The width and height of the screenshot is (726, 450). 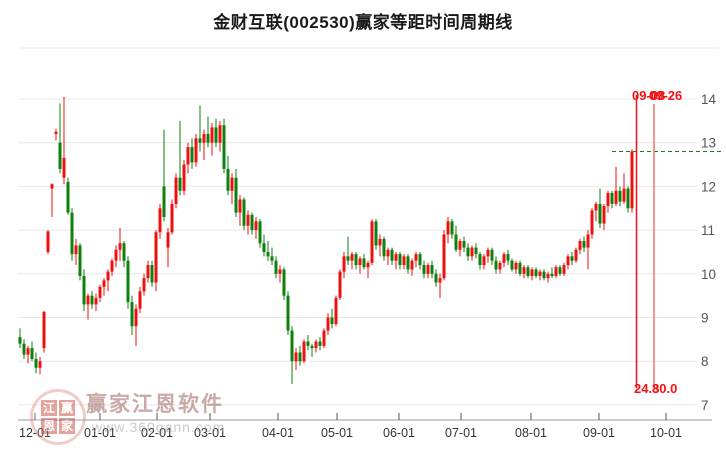 I want to click on cycle-date-label-1: 09-08, so click(x=649, y=95).